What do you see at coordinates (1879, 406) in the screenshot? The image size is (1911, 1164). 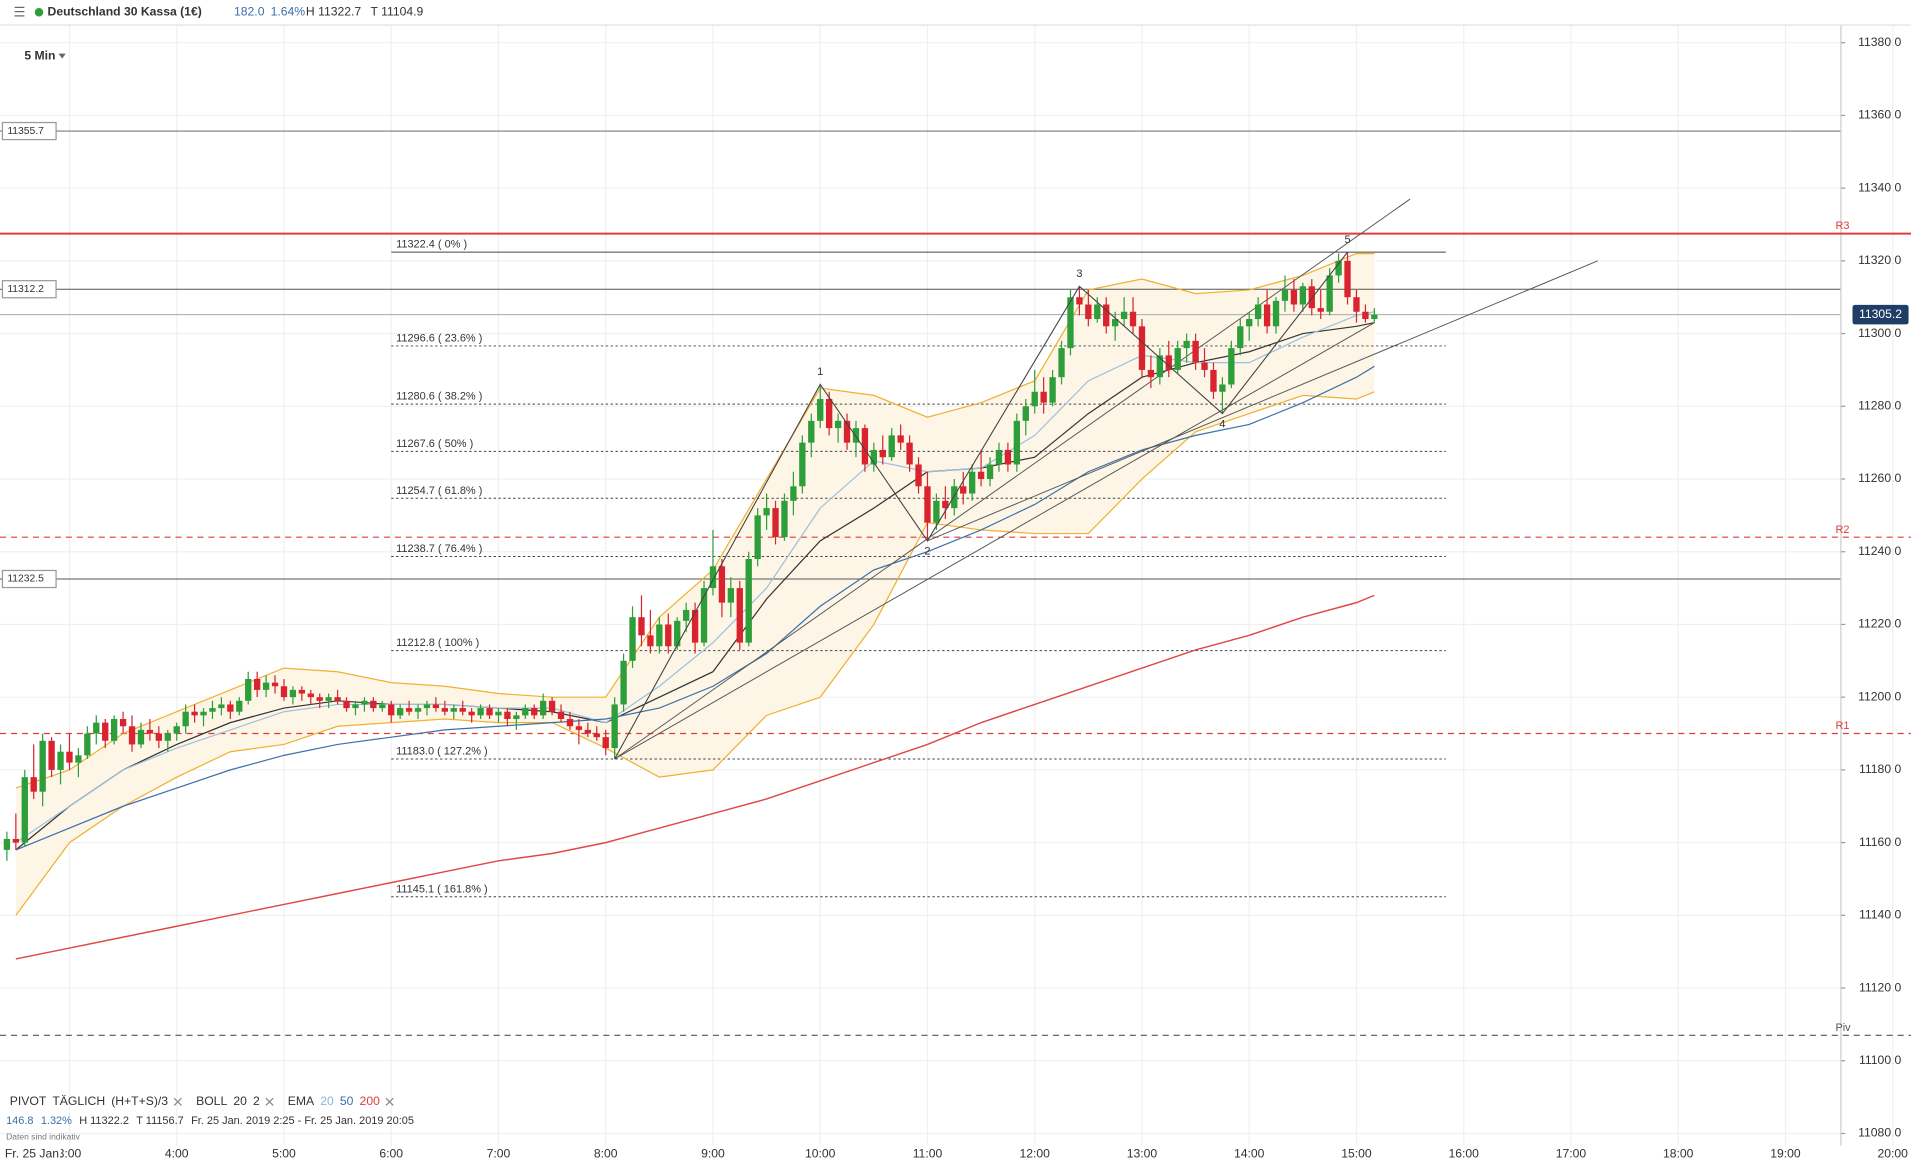 I see `y-tick-label: 11280.0` at bounding box center [1879, 406].